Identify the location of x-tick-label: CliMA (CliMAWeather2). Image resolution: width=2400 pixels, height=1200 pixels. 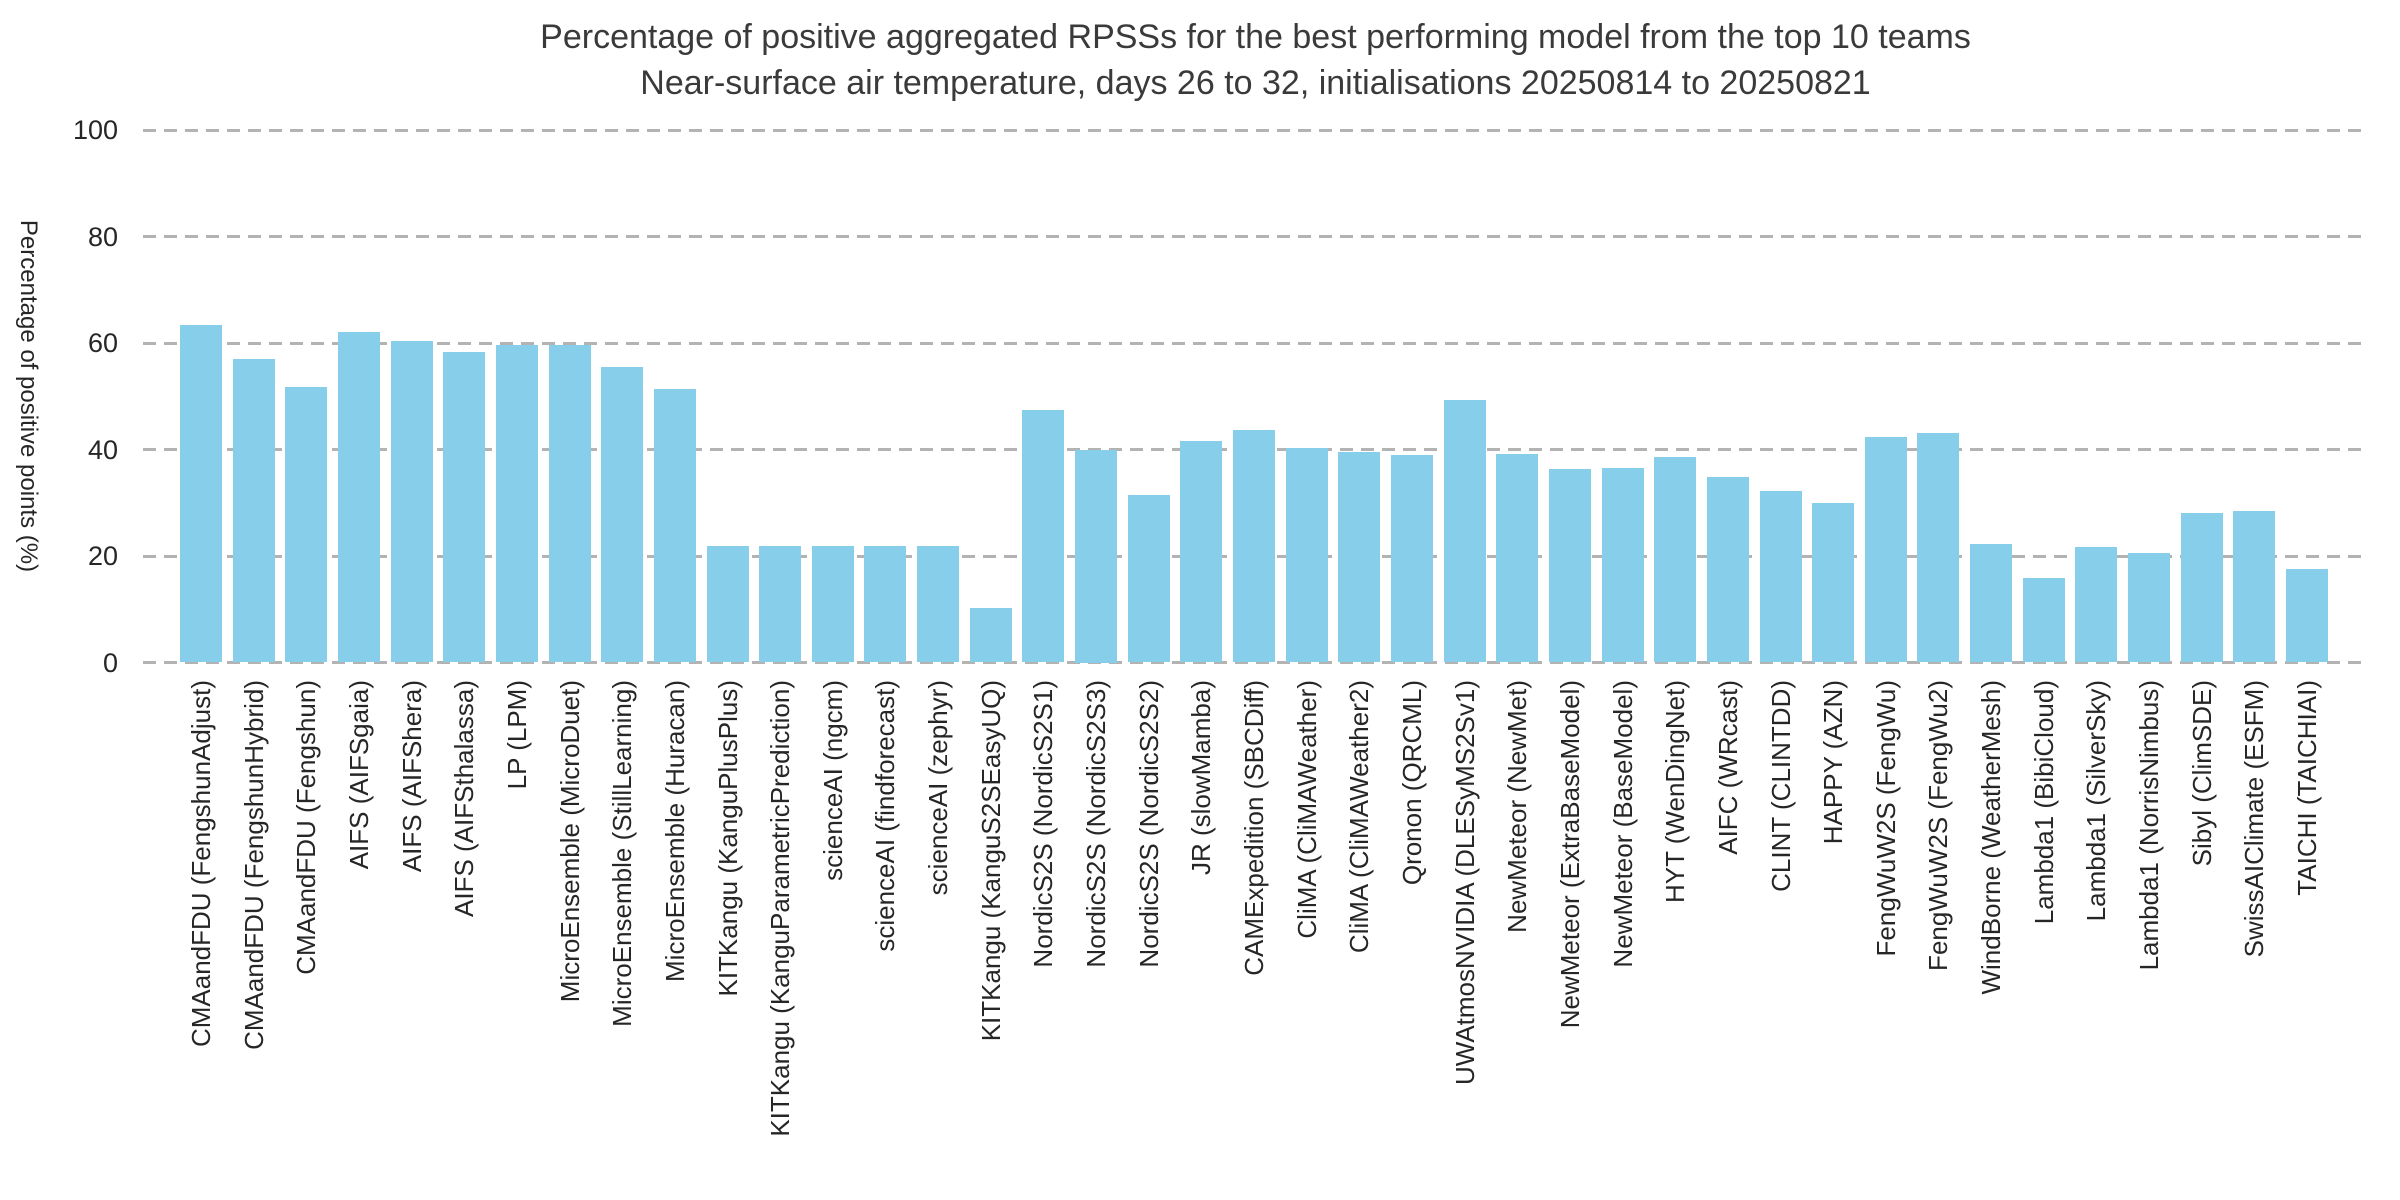
(1359, 817).